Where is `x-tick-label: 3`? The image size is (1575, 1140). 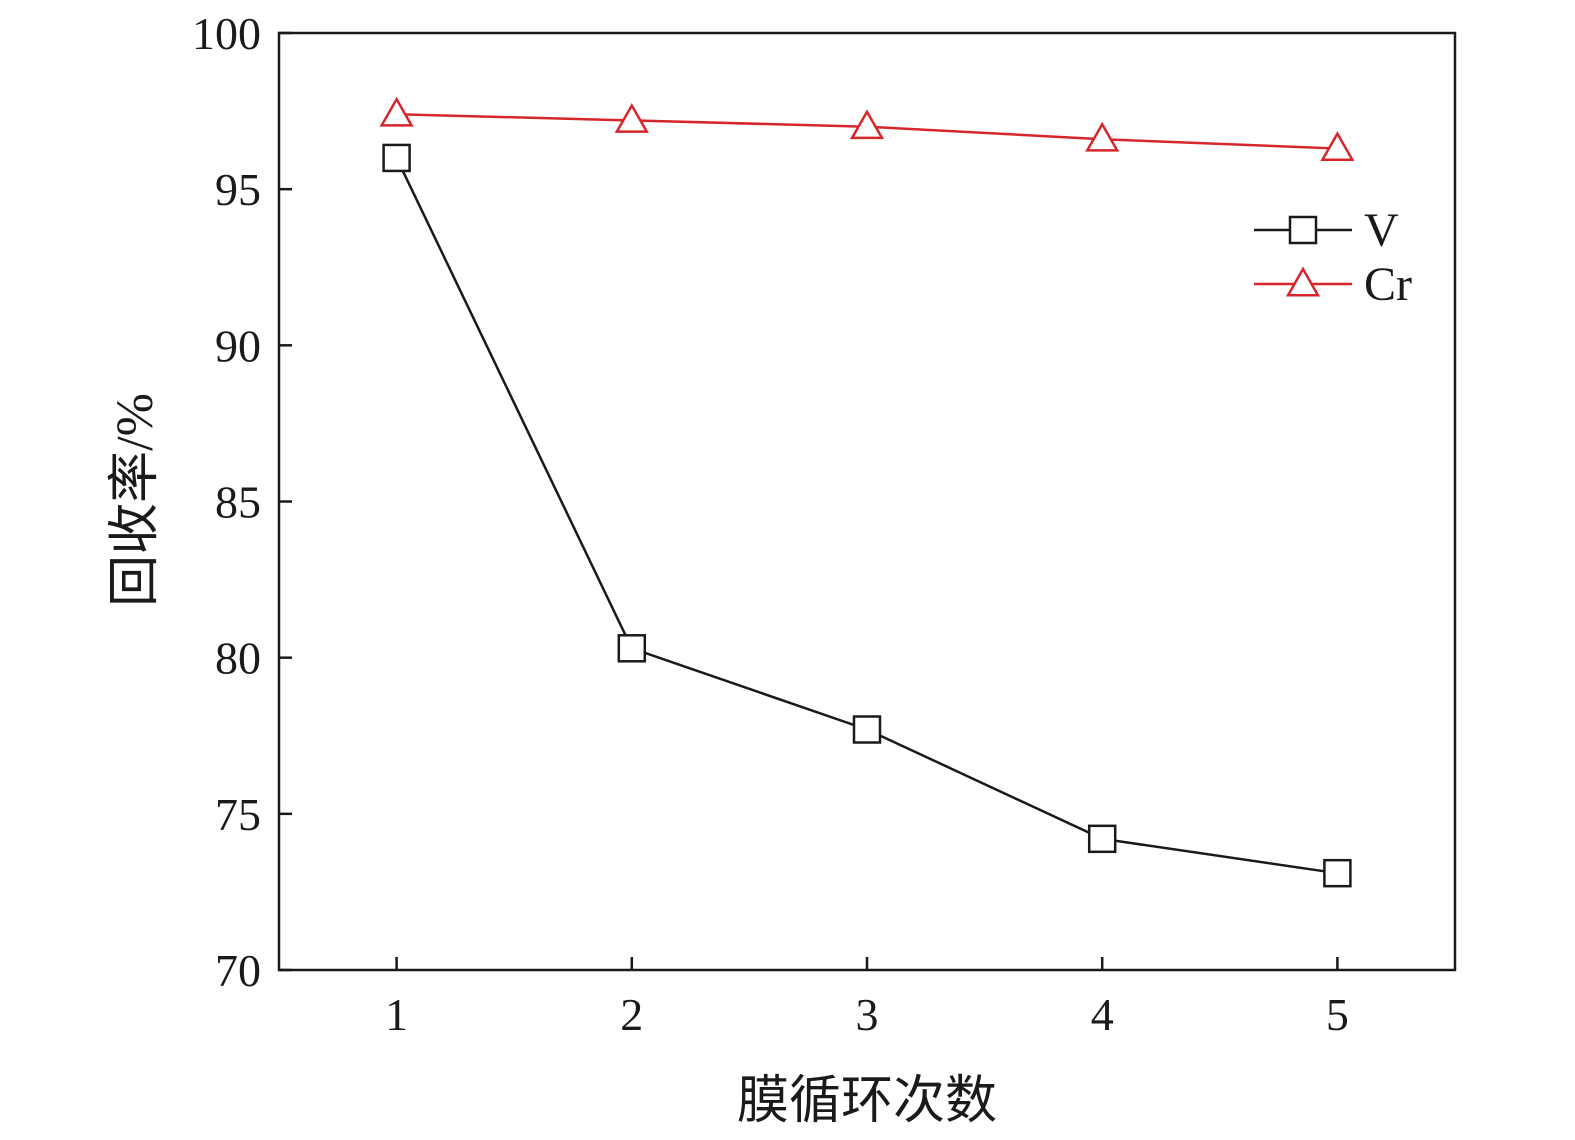 x-tick-label: 3 is located at coordinates (867, 1014).